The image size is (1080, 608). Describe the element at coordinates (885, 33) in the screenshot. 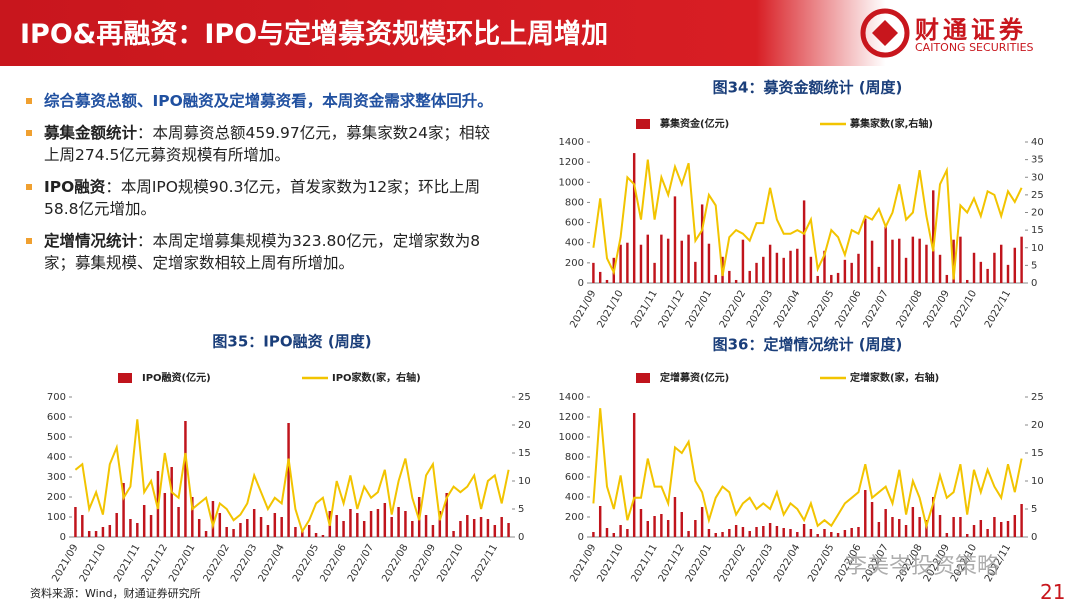

I see `logo-icon` at that location.